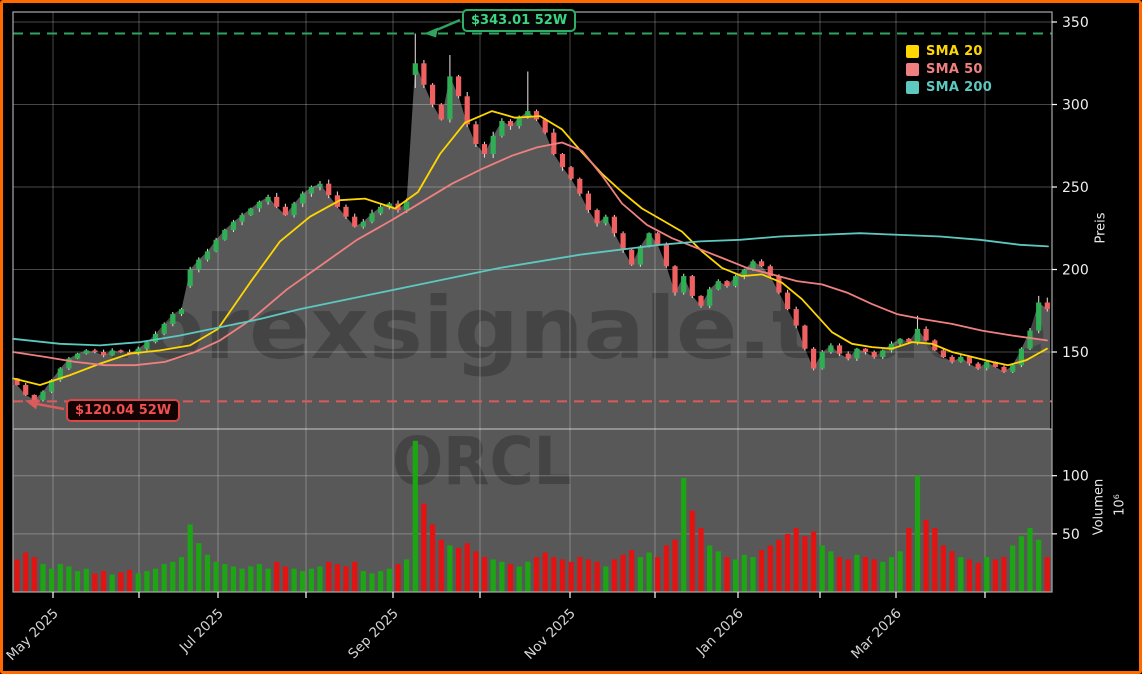 The width and height of the screenshot is (1142, 674). I want to click on volume-axis-unit: 10⁶, so click(1120, 505).